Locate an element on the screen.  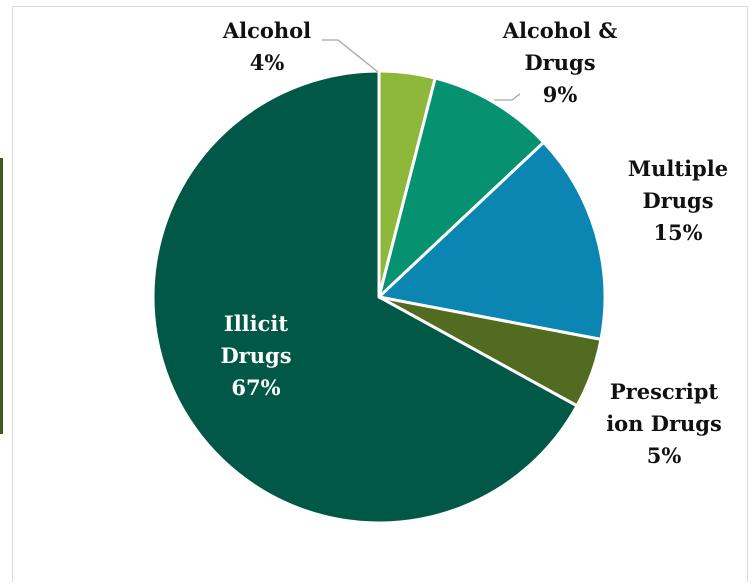
data-label-percent: 15% is located at coordinates (677, 232).